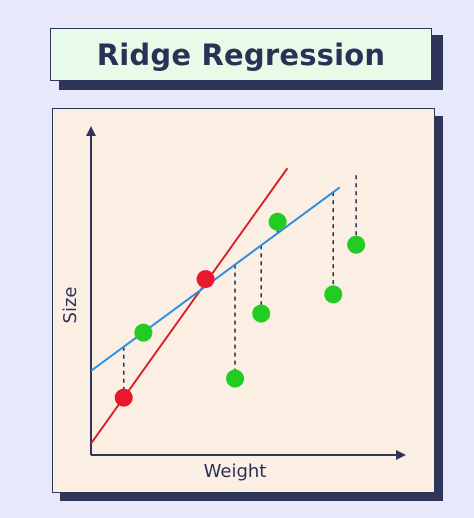 The height and width of the screenshot is (518, 474). I want to click on x-axis-label: Weight, so click(235, 471).